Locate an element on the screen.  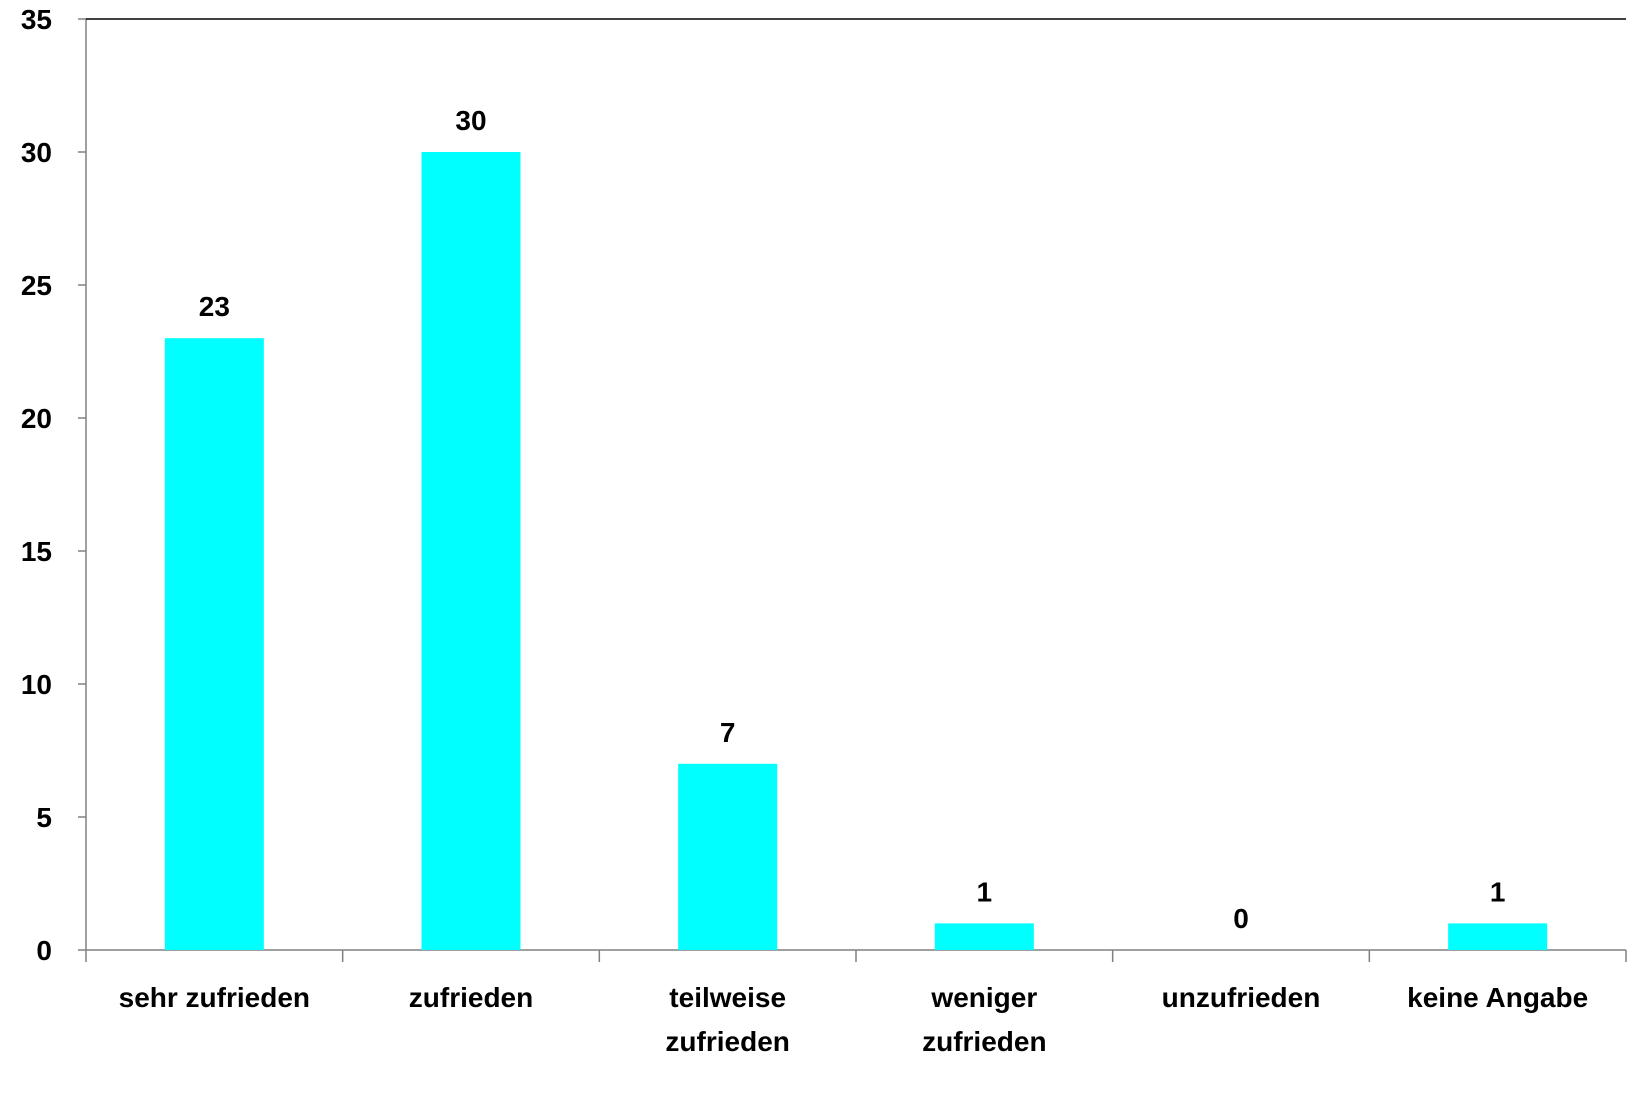
x-category-label: teilweise is located at coordinates (727, 997).